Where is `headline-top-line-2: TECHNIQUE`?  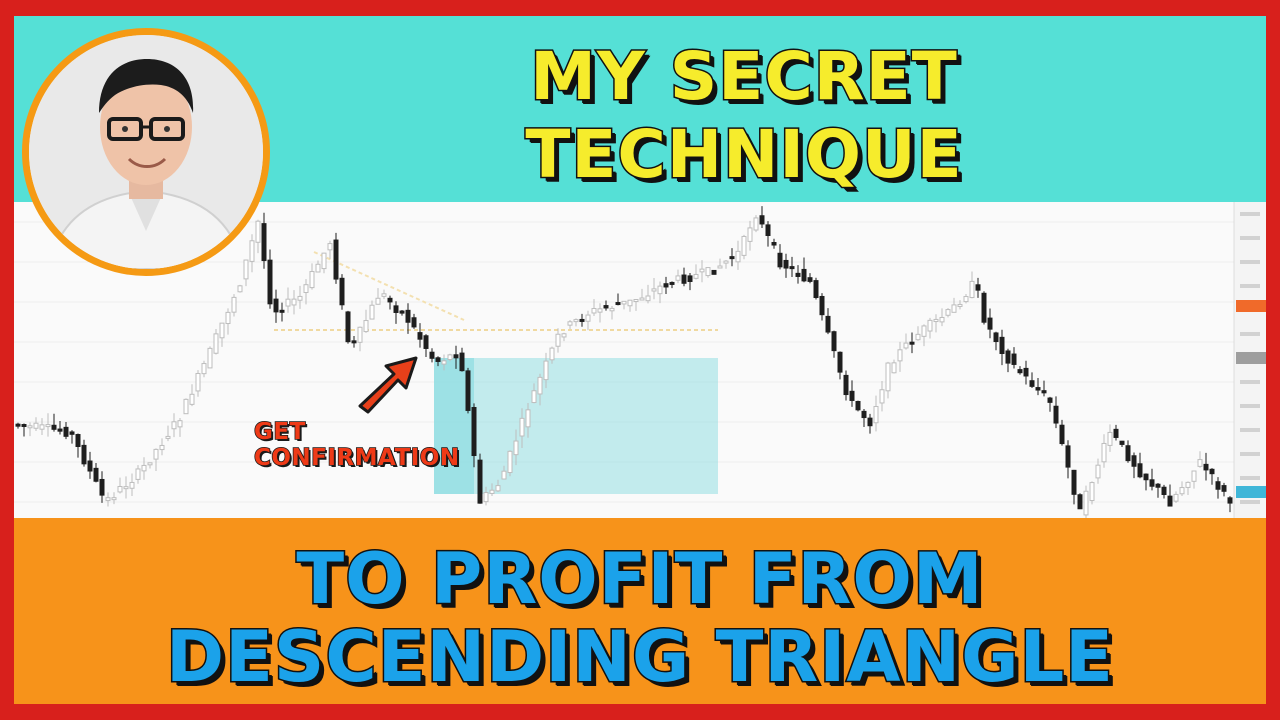
headline-top-line-2: TECHNIQUE is located at coordinates (743, 154).